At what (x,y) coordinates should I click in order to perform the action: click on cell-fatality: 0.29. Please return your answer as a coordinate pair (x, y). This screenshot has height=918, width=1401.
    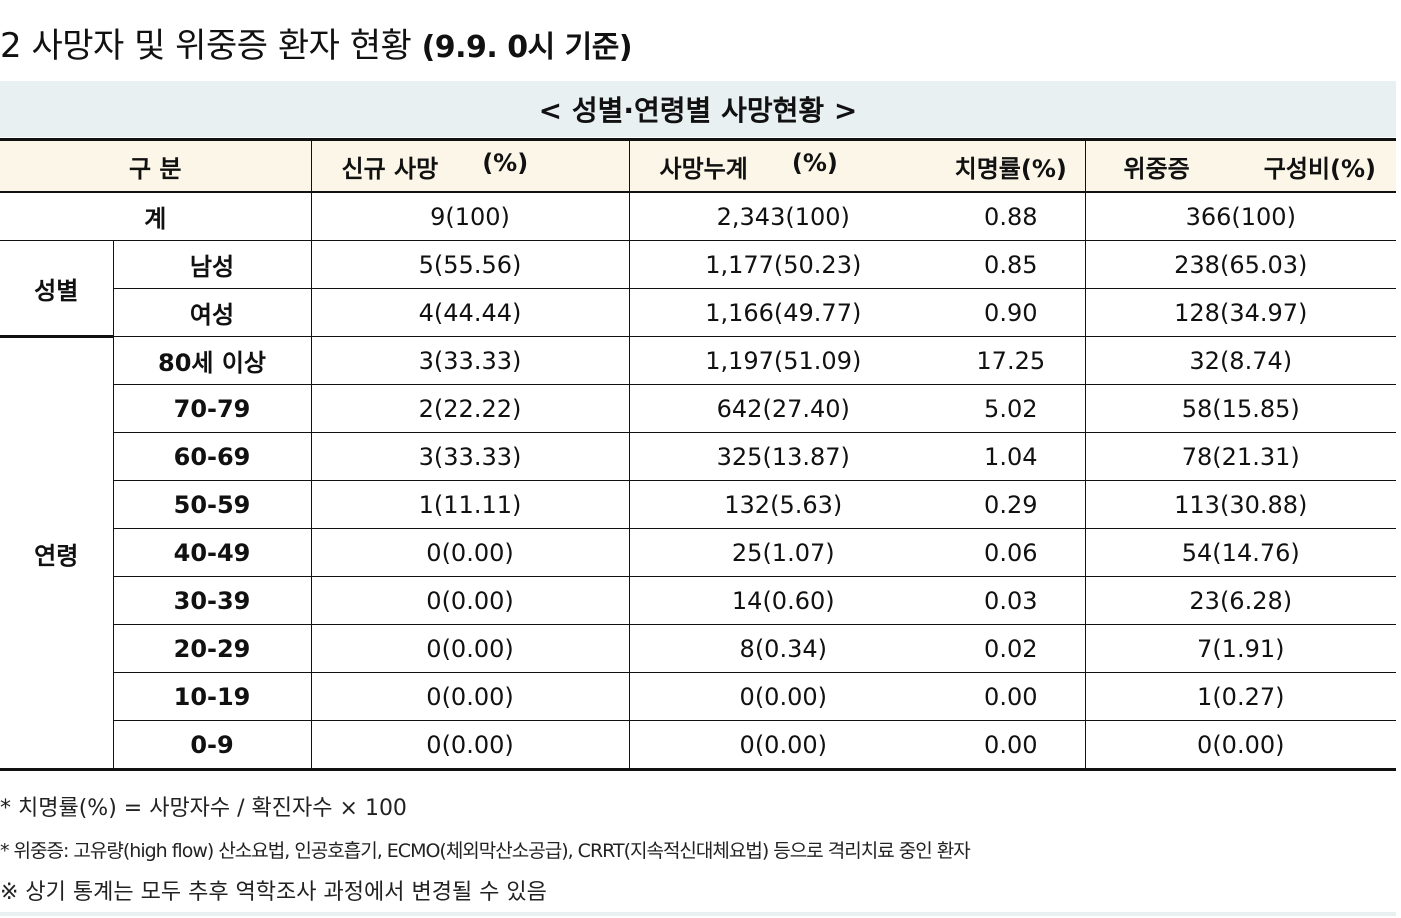
    Looking at the image, I should click on (1011, 504).